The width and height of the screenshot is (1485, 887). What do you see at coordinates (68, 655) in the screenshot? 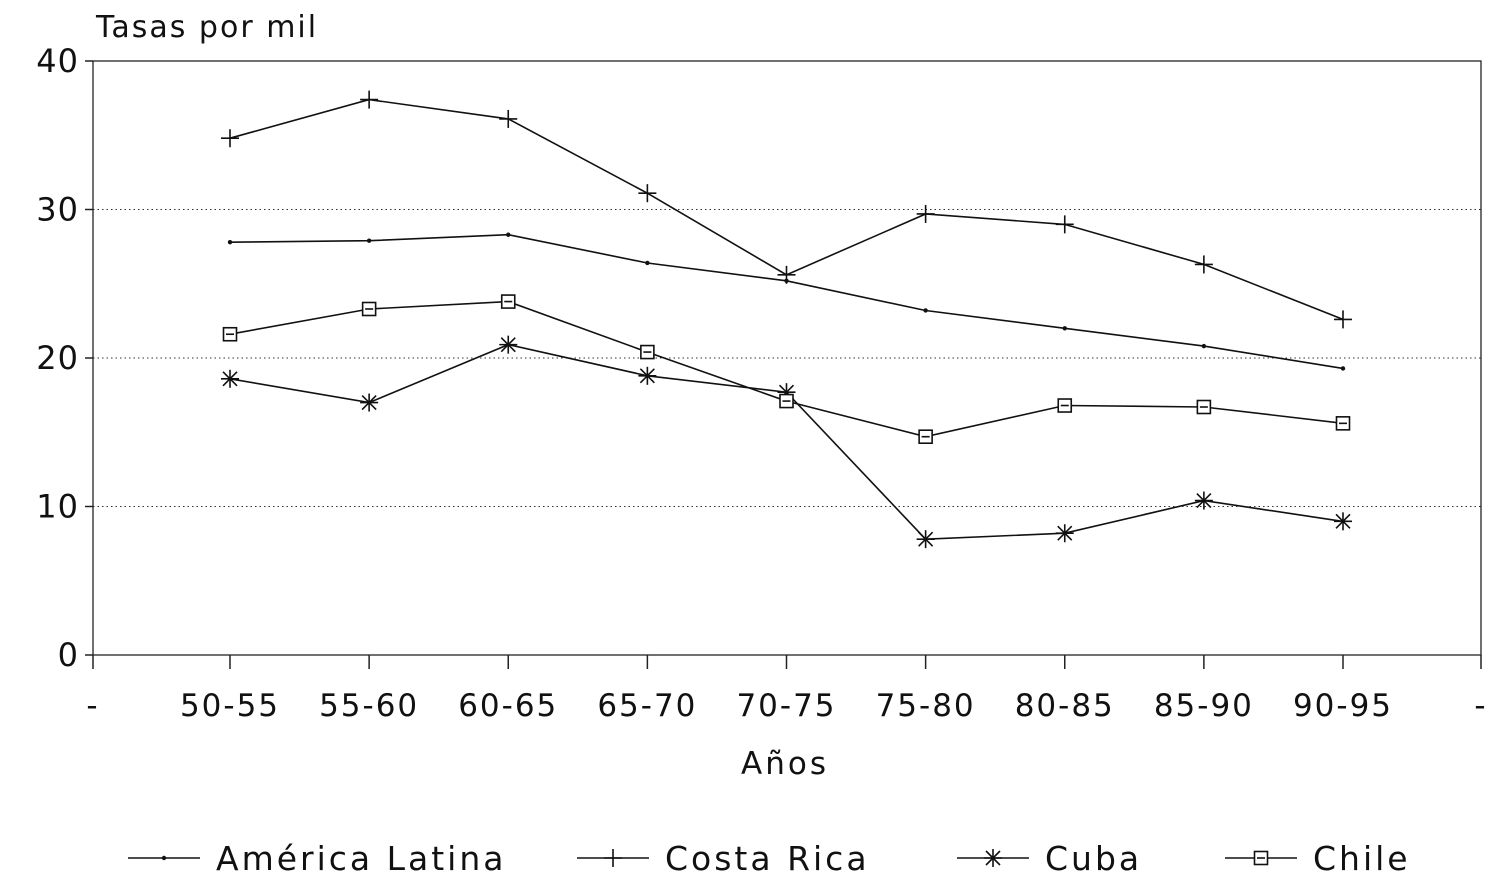
I see `y-tick-label: 0` at bounding box center [68, 655].